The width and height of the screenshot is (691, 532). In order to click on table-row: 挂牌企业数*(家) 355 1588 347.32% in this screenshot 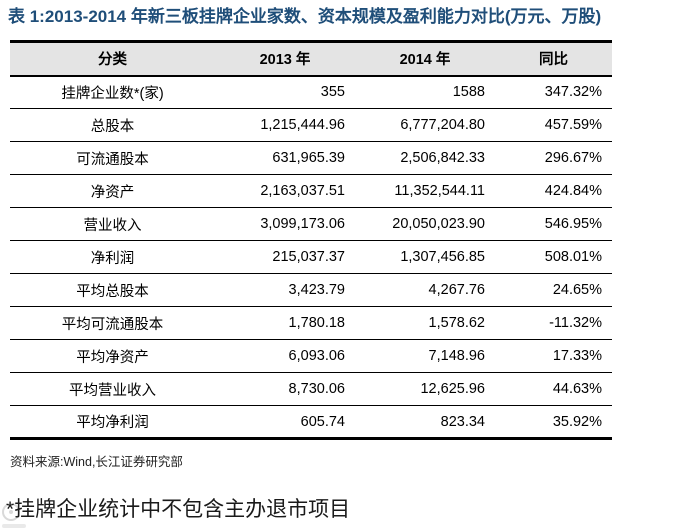, I will do `click(311, 92)`.